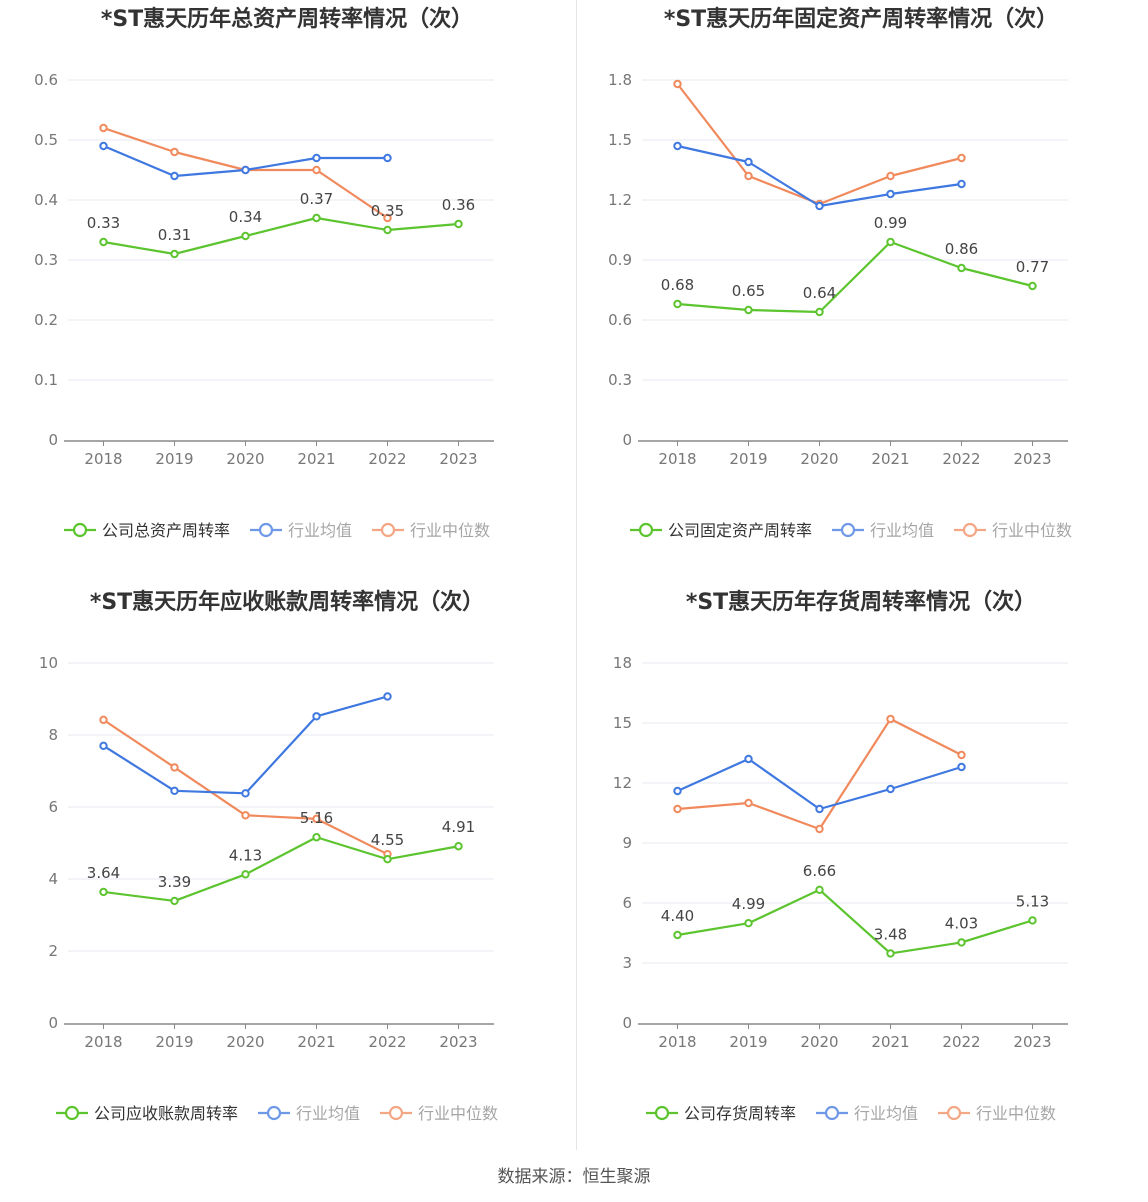 The image size is (1148, 1202). Describe the element at coordinates (245, 855) in the screenshot. I see `data-label: 4.13` at that location.